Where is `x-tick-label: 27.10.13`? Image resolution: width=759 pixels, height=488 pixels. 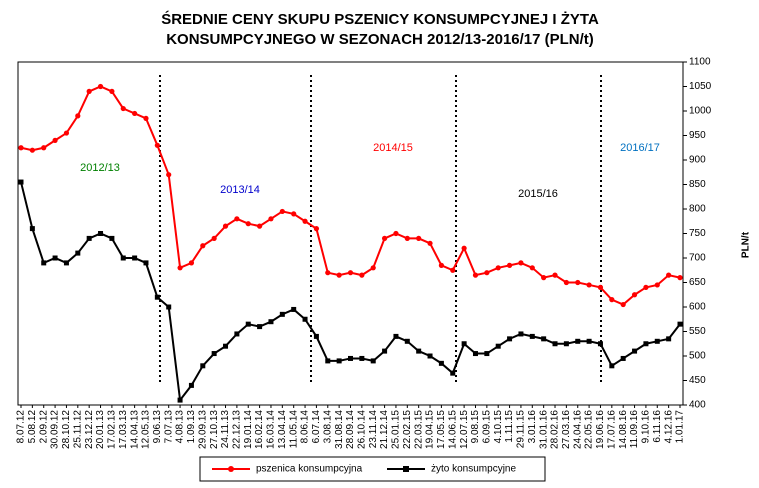 x-tick-label: 27.10.13 is located at coordinates (214, 429).